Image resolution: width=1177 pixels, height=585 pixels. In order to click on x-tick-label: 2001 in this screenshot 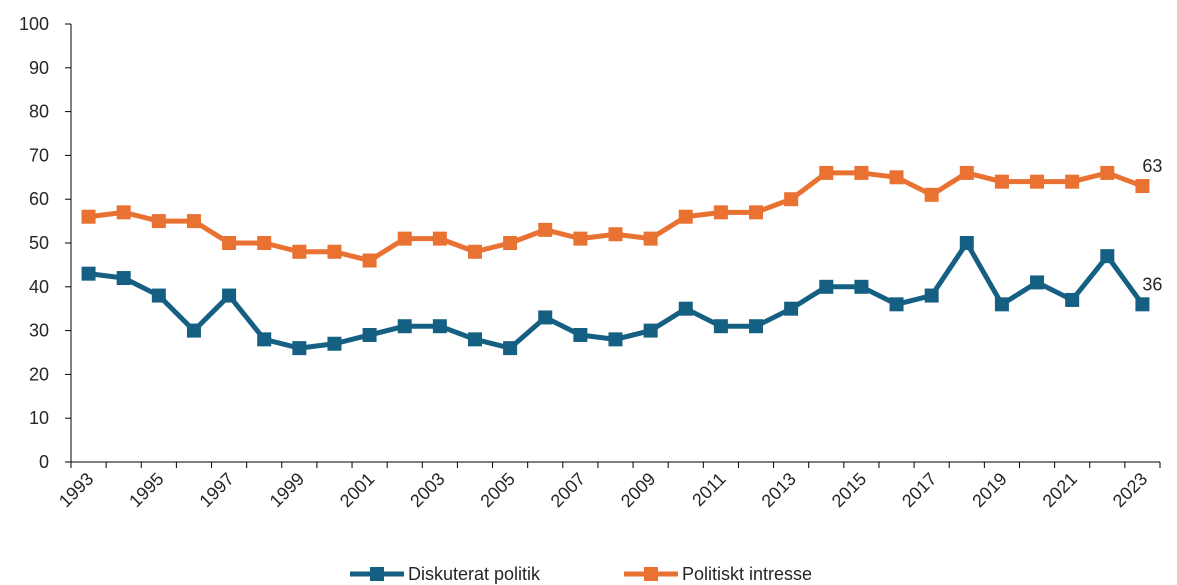, I will do `click(357, 490)`.